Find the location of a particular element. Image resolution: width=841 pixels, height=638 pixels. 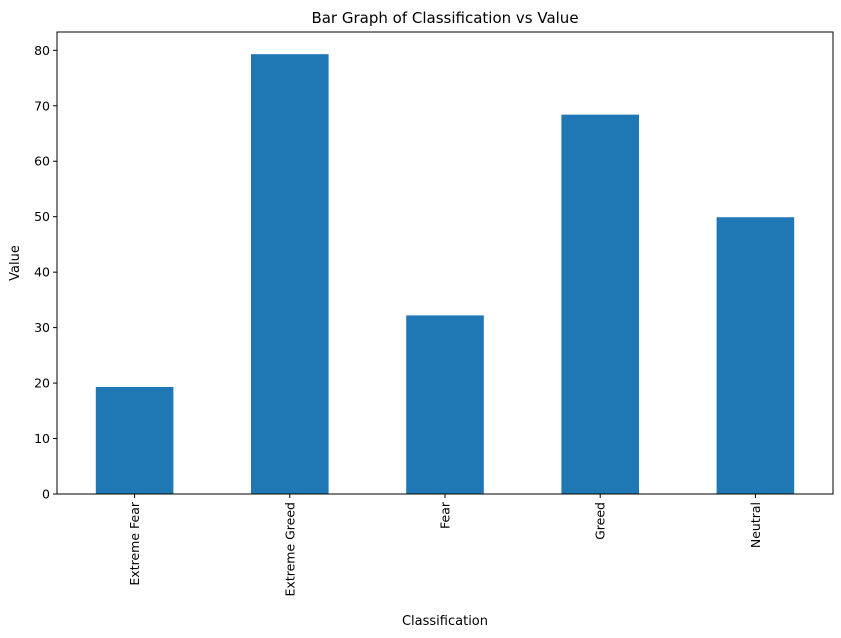

x-tick-label: Fear is located at coordinates (445, 515).